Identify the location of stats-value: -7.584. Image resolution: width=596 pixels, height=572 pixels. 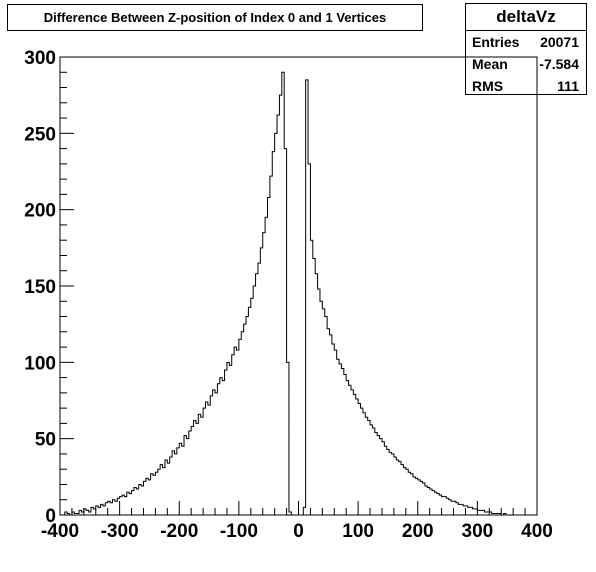
(559, 64).